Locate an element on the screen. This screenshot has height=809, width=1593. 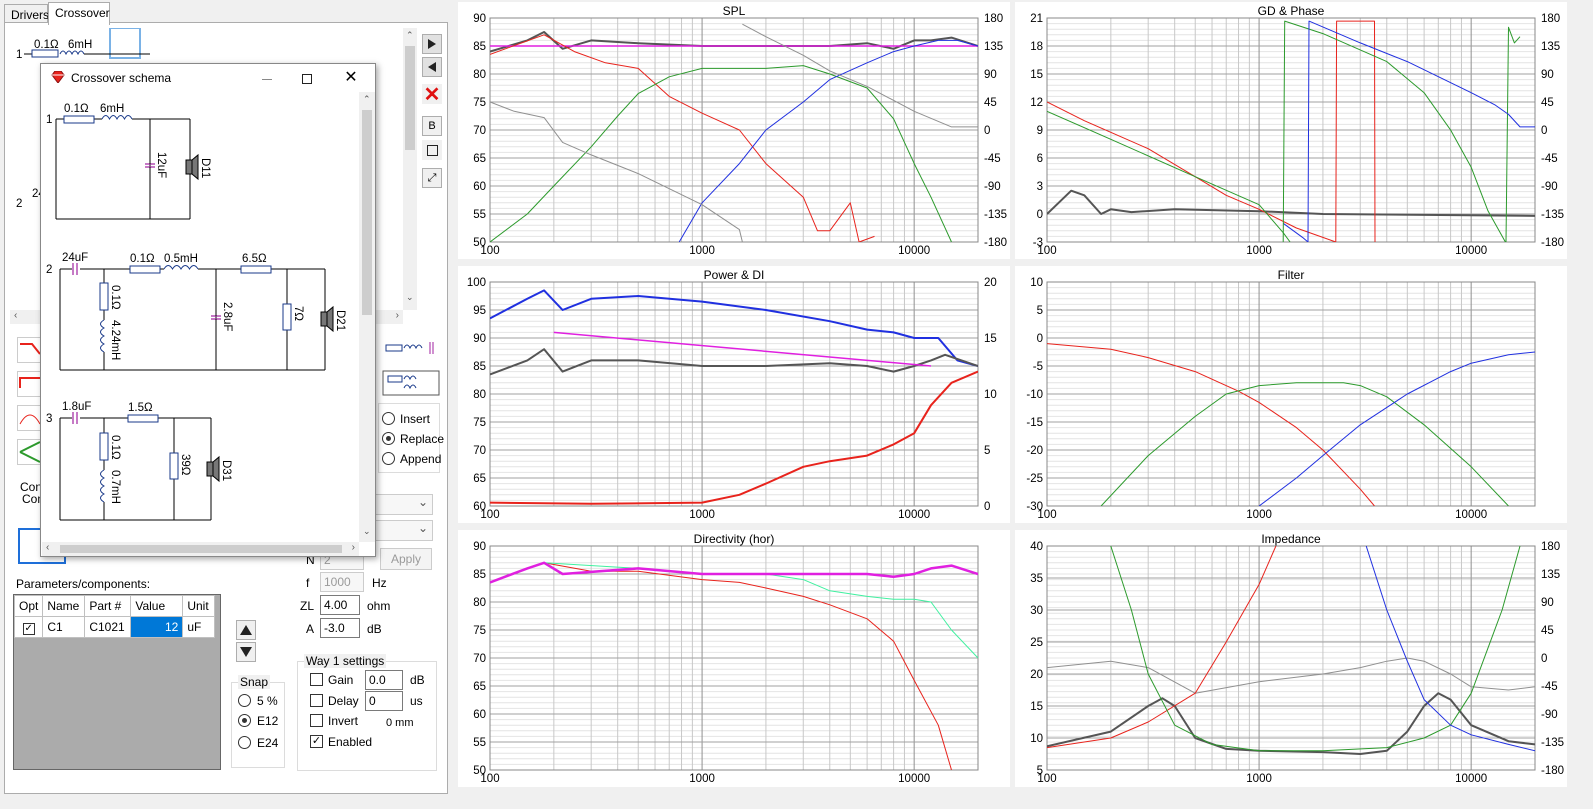
cell-unit: uF is located at coordinates (199, 627).